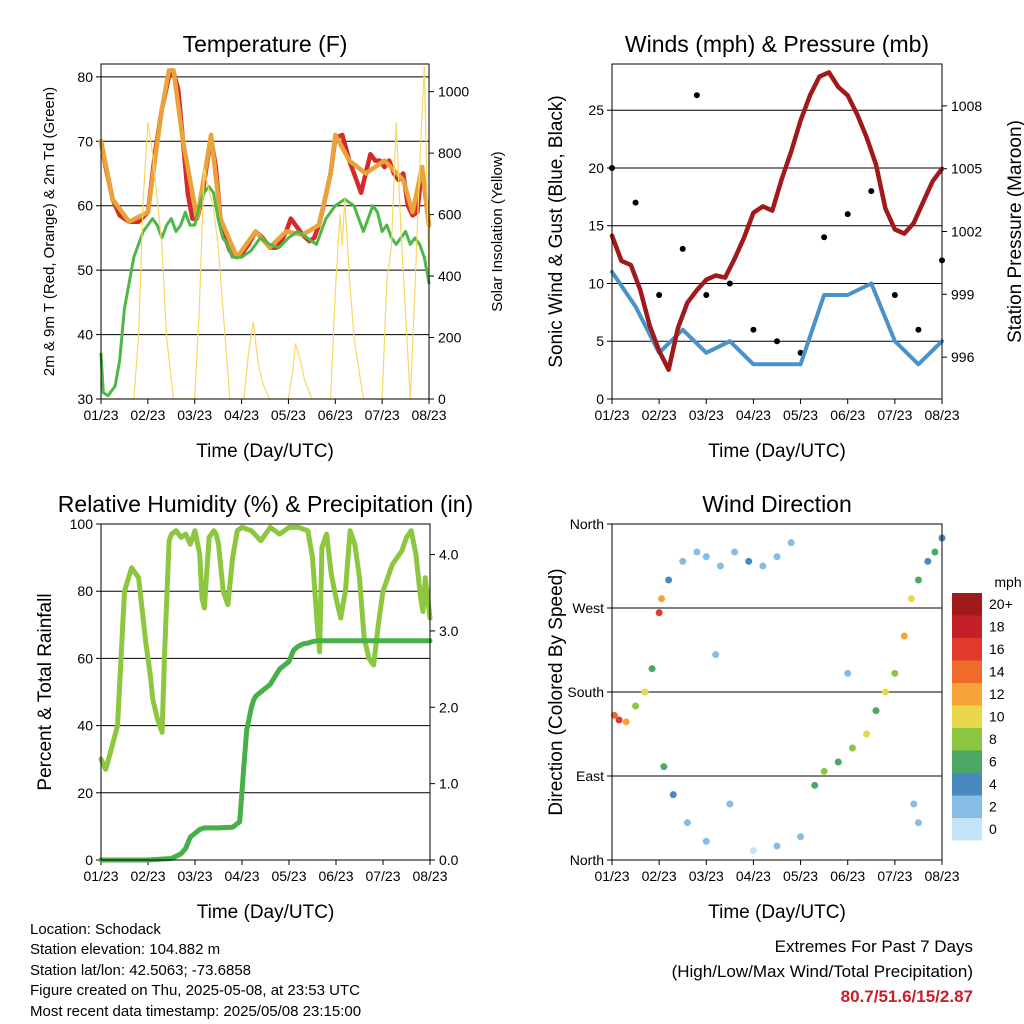 This screenshot has height=1024, width=1024. What do you see at coordinates (777, 221) in the screenshot?
I see `winds-series-2-line` at bounding box center [777, 221].